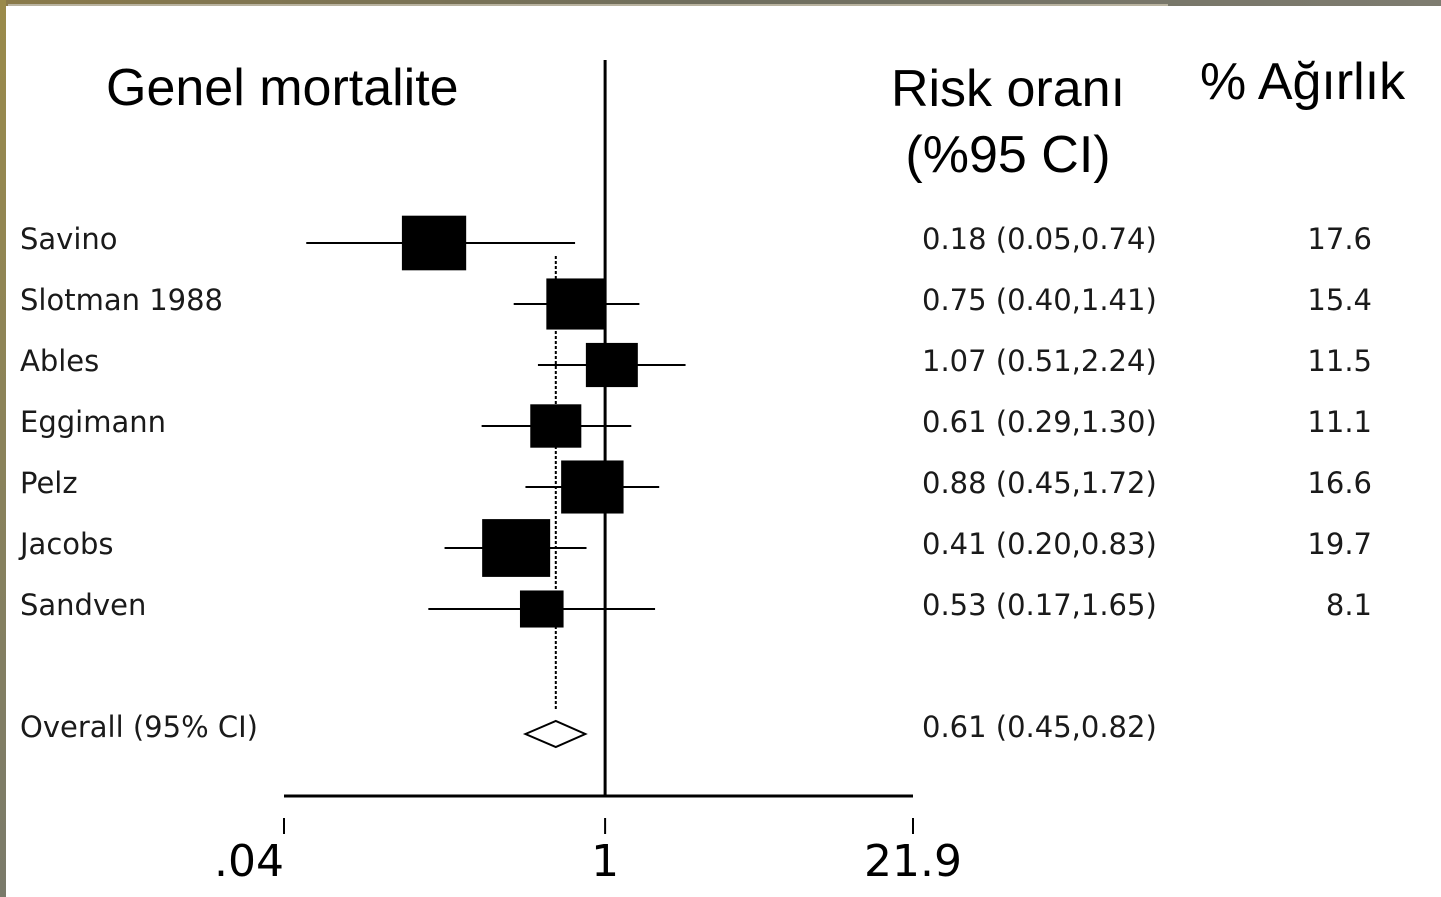 The image size is (1441, 897). What do you see at coordinates (1349, 605) in the screenshot?
I see `study-weight-label: 8.1` at bounding box center [1349, 605].